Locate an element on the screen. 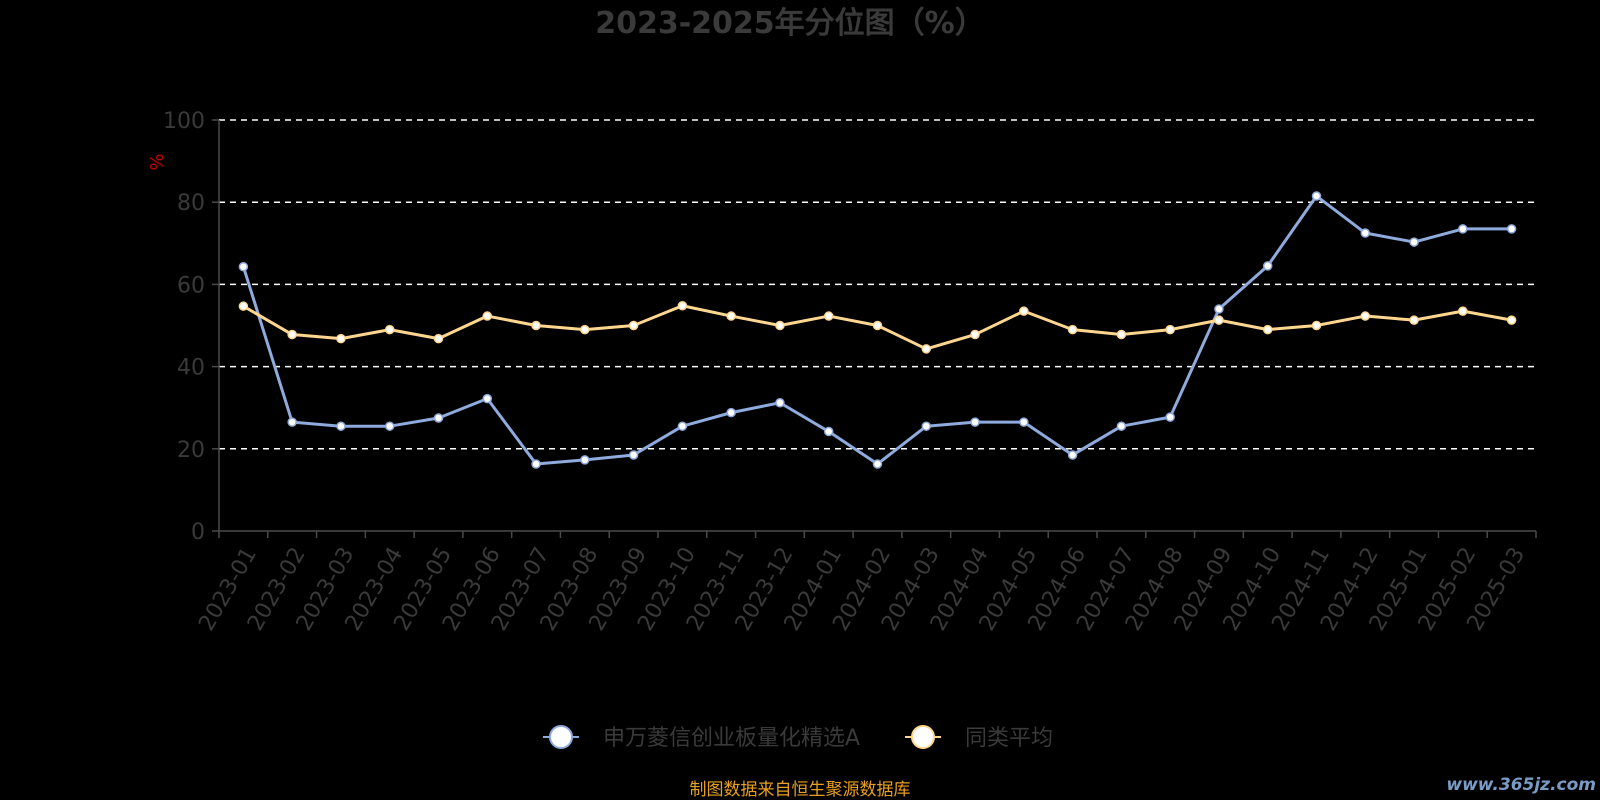  y-tick-label: 60 is located at coordinates (191, 285).